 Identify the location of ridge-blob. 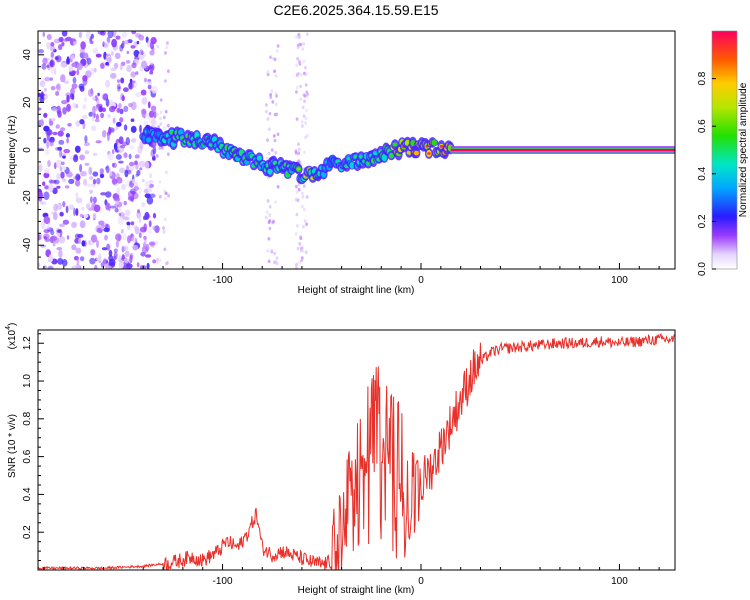
(181, 132).